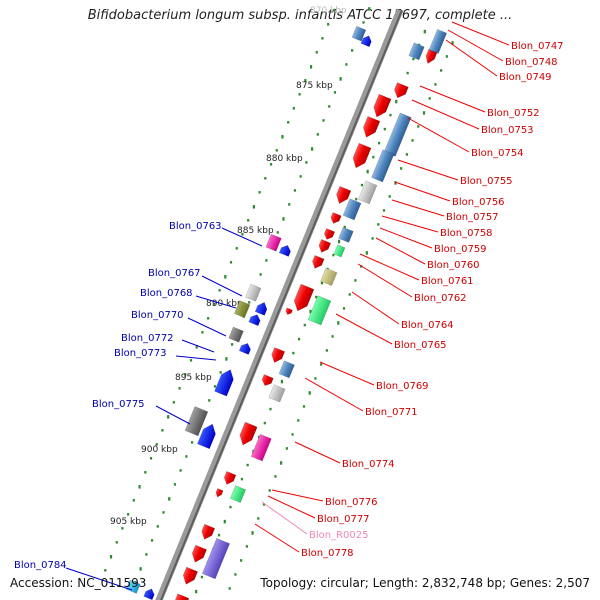 The width and height of the screenshot is (600, 600). I want to click on gene-label-blon-0762: Blon_0762, so click(440, 298).